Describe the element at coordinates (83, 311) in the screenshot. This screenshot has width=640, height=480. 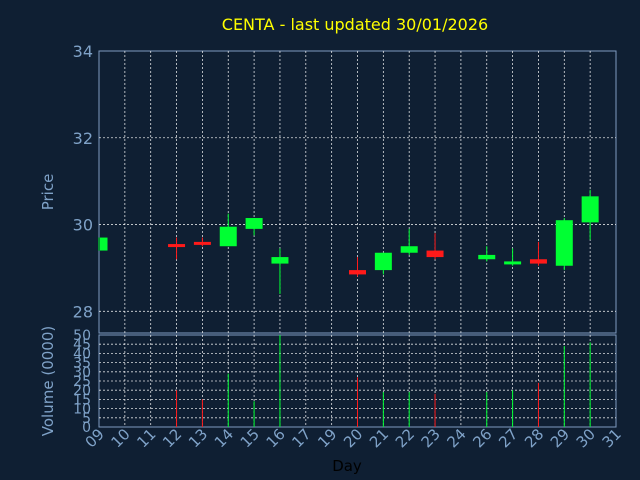
I see `price-tick-label: 28` at that location.